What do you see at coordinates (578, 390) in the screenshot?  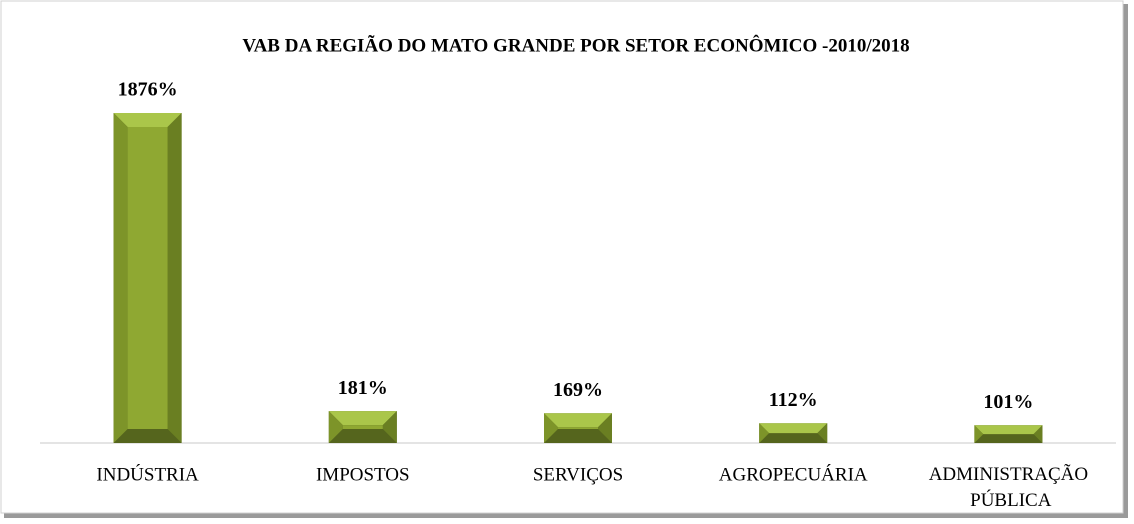 I see `data-label: 169%` at bounding box center [578, 390].